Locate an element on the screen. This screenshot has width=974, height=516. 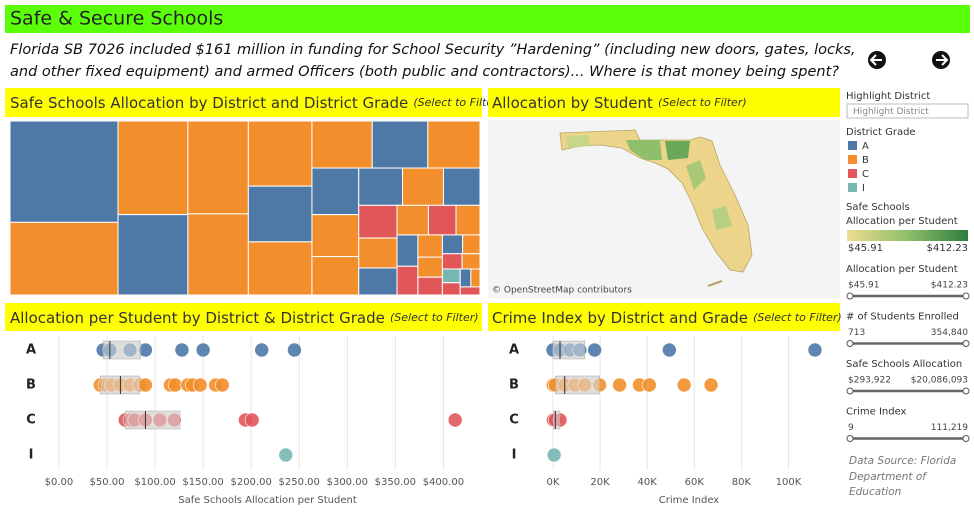
map is located at coordinates (664, 209).